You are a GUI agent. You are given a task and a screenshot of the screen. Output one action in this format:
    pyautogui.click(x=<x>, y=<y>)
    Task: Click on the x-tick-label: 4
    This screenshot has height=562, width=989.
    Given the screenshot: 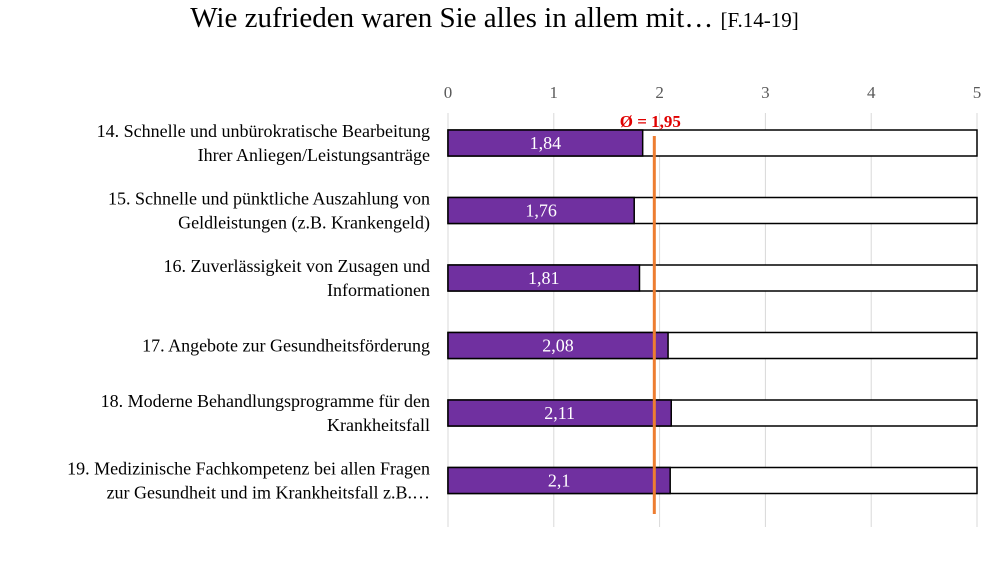 What is the action you would take?
    pyautogui.click(x=871, y=92)
    